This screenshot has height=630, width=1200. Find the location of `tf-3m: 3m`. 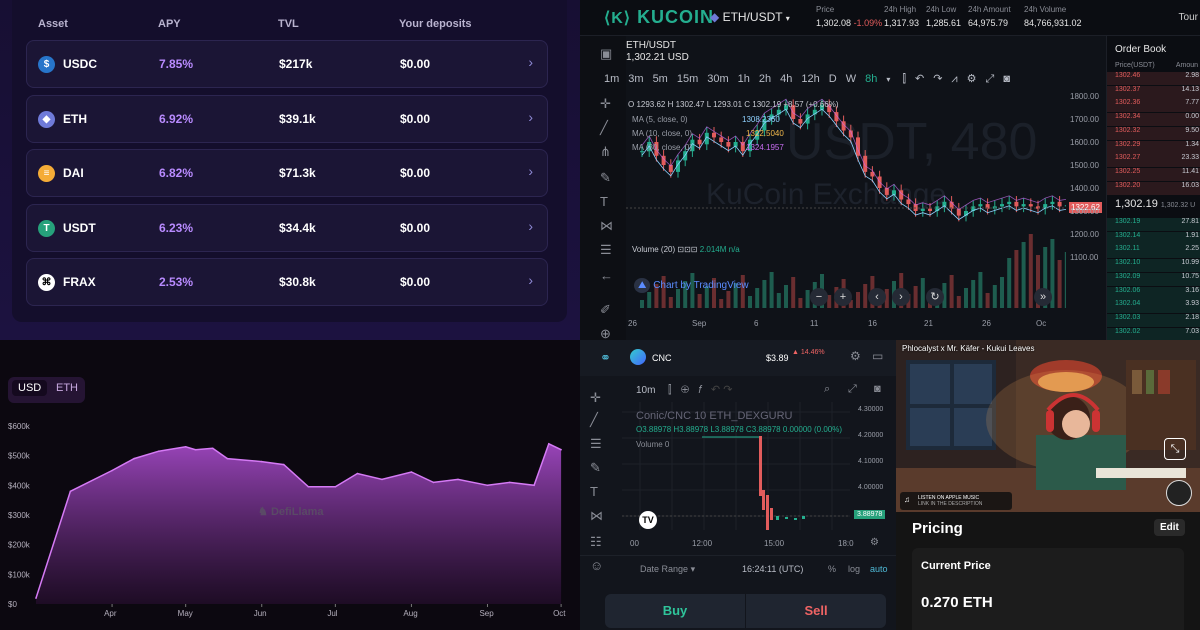

tf-3m: 3m is located at coordinates (636, 79).